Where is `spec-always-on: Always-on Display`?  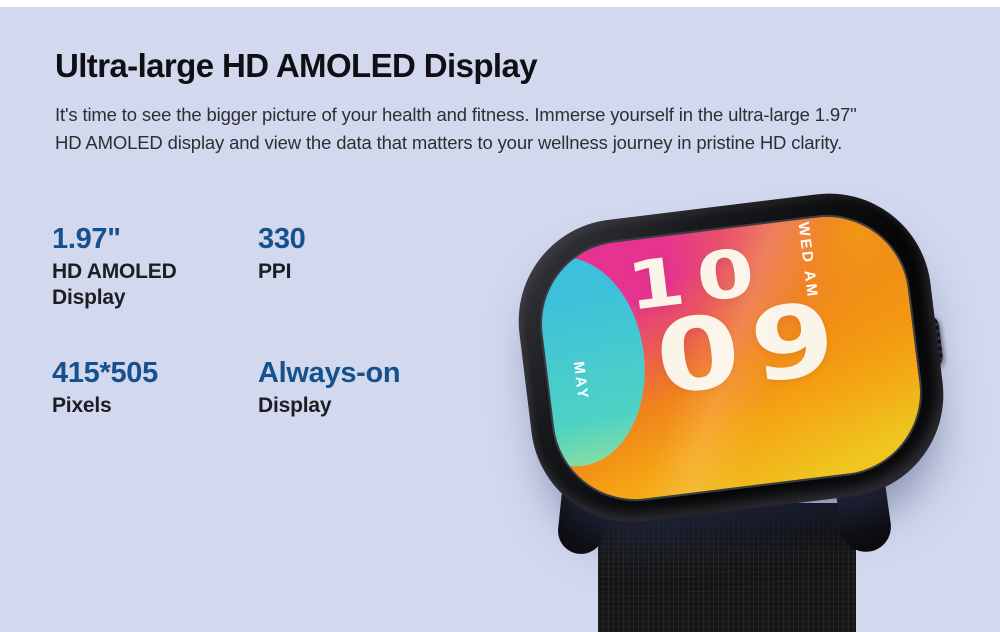
spec-always-on: Always-on Display is located at coordinates (329, 388).